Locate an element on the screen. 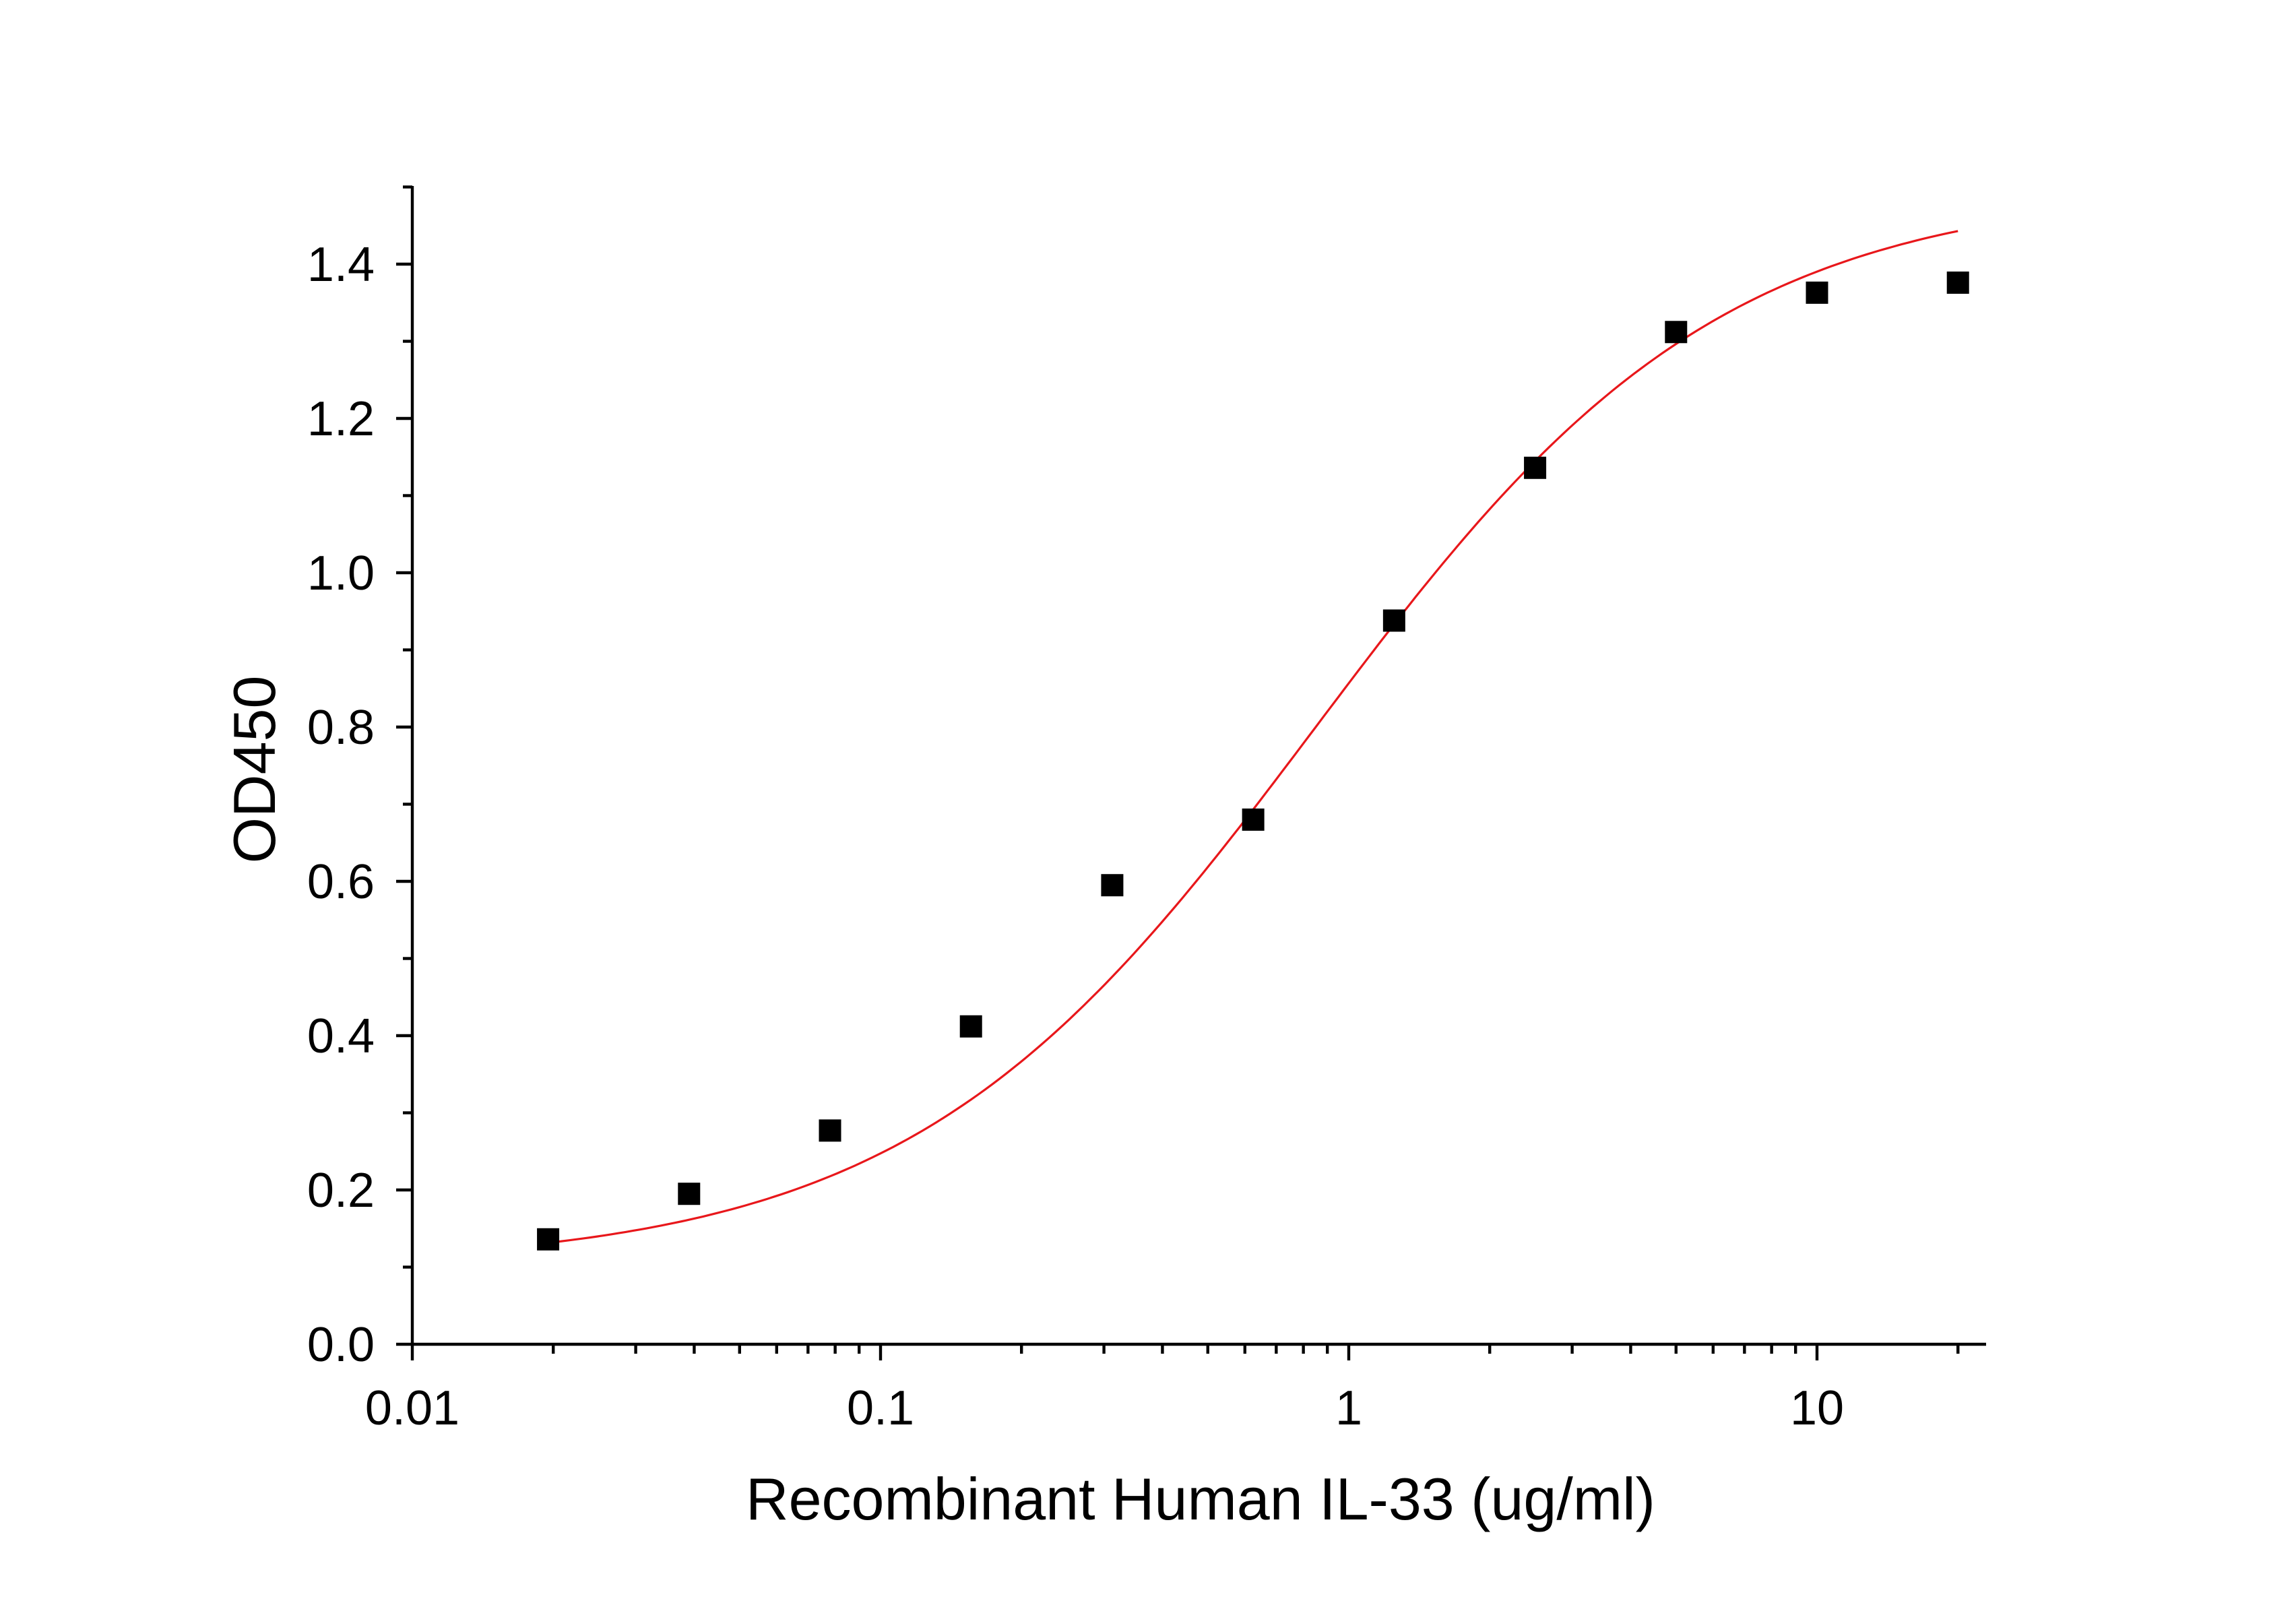  x-tick-label: 1 is located at coordinates (1348, 1408).